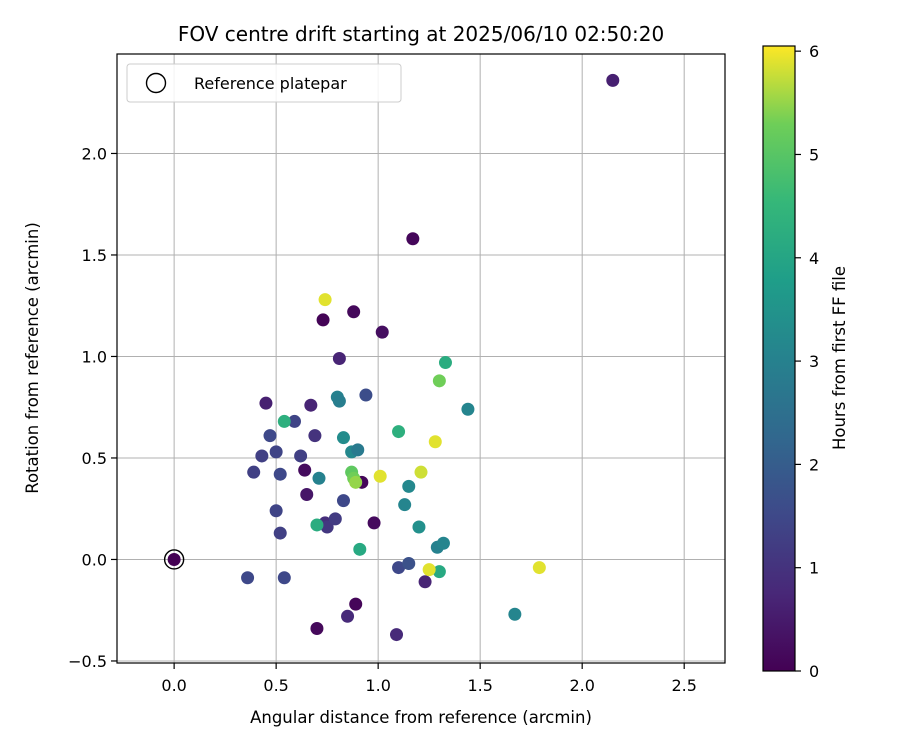 The image size is (900, 750). I want to click on reference-platepar-marker, so click(174, 559).